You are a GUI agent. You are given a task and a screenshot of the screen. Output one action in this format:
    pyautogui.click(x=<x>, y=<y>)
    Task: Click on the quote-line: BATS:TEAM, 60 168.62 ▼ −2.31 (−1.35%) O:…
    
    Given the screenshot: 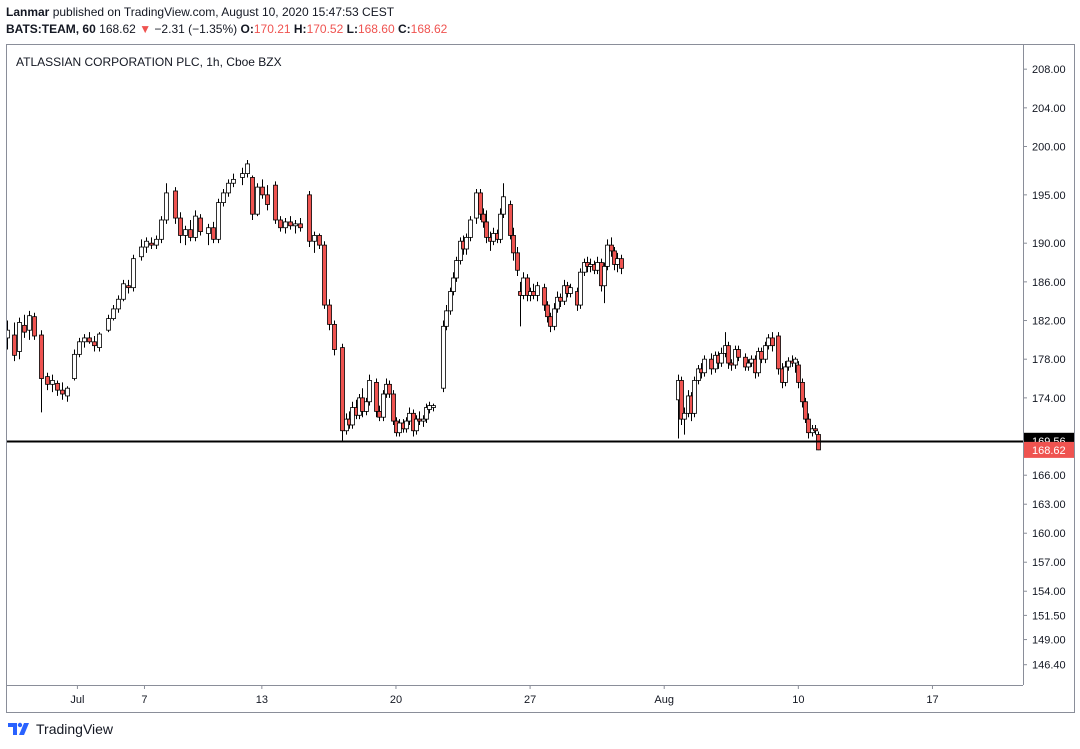 What is the action you would take?
    pyautogui.click(x=226, y=29)
    